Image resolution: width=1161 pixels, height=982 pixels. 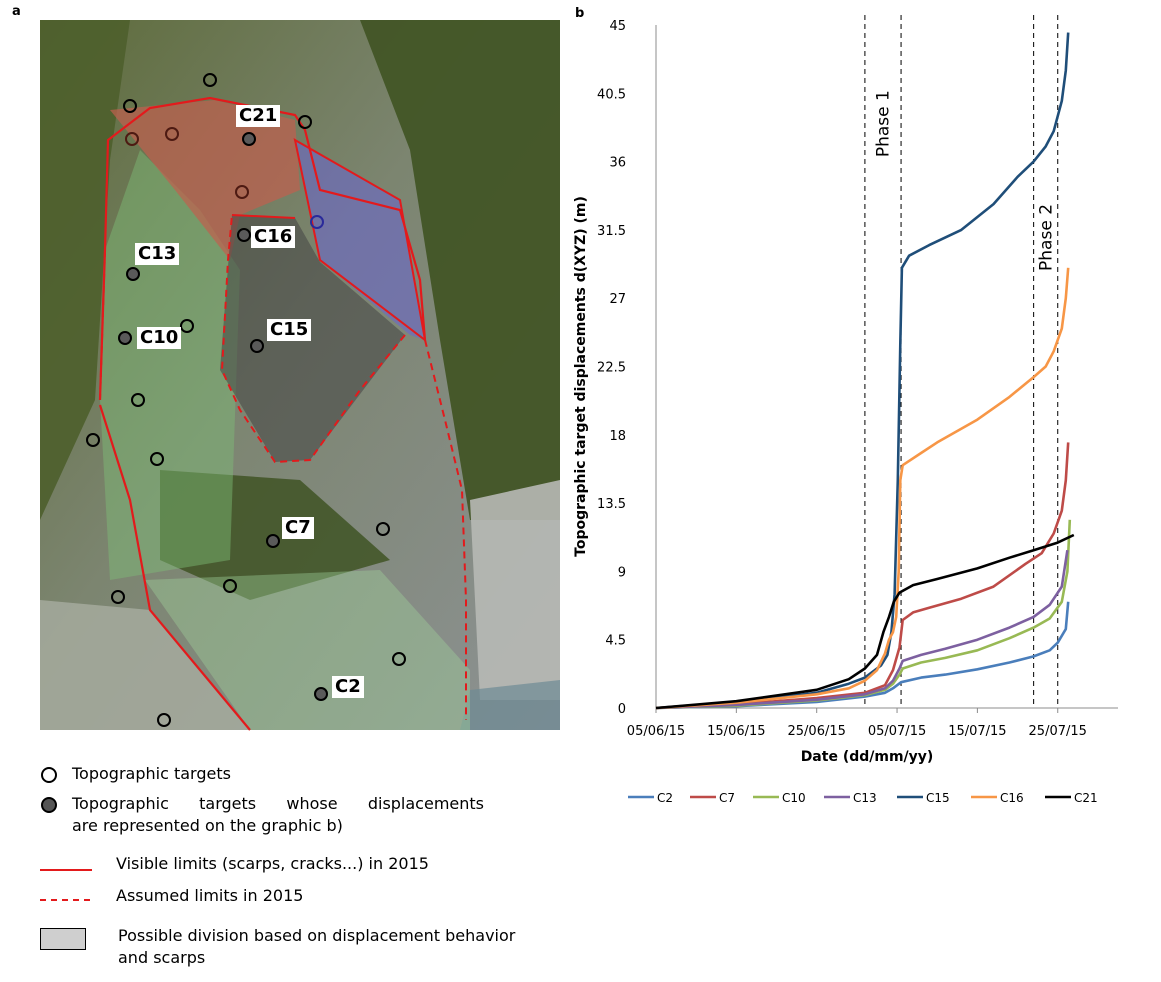 I want to click on zone-green-south, so click(x=307, y=650).